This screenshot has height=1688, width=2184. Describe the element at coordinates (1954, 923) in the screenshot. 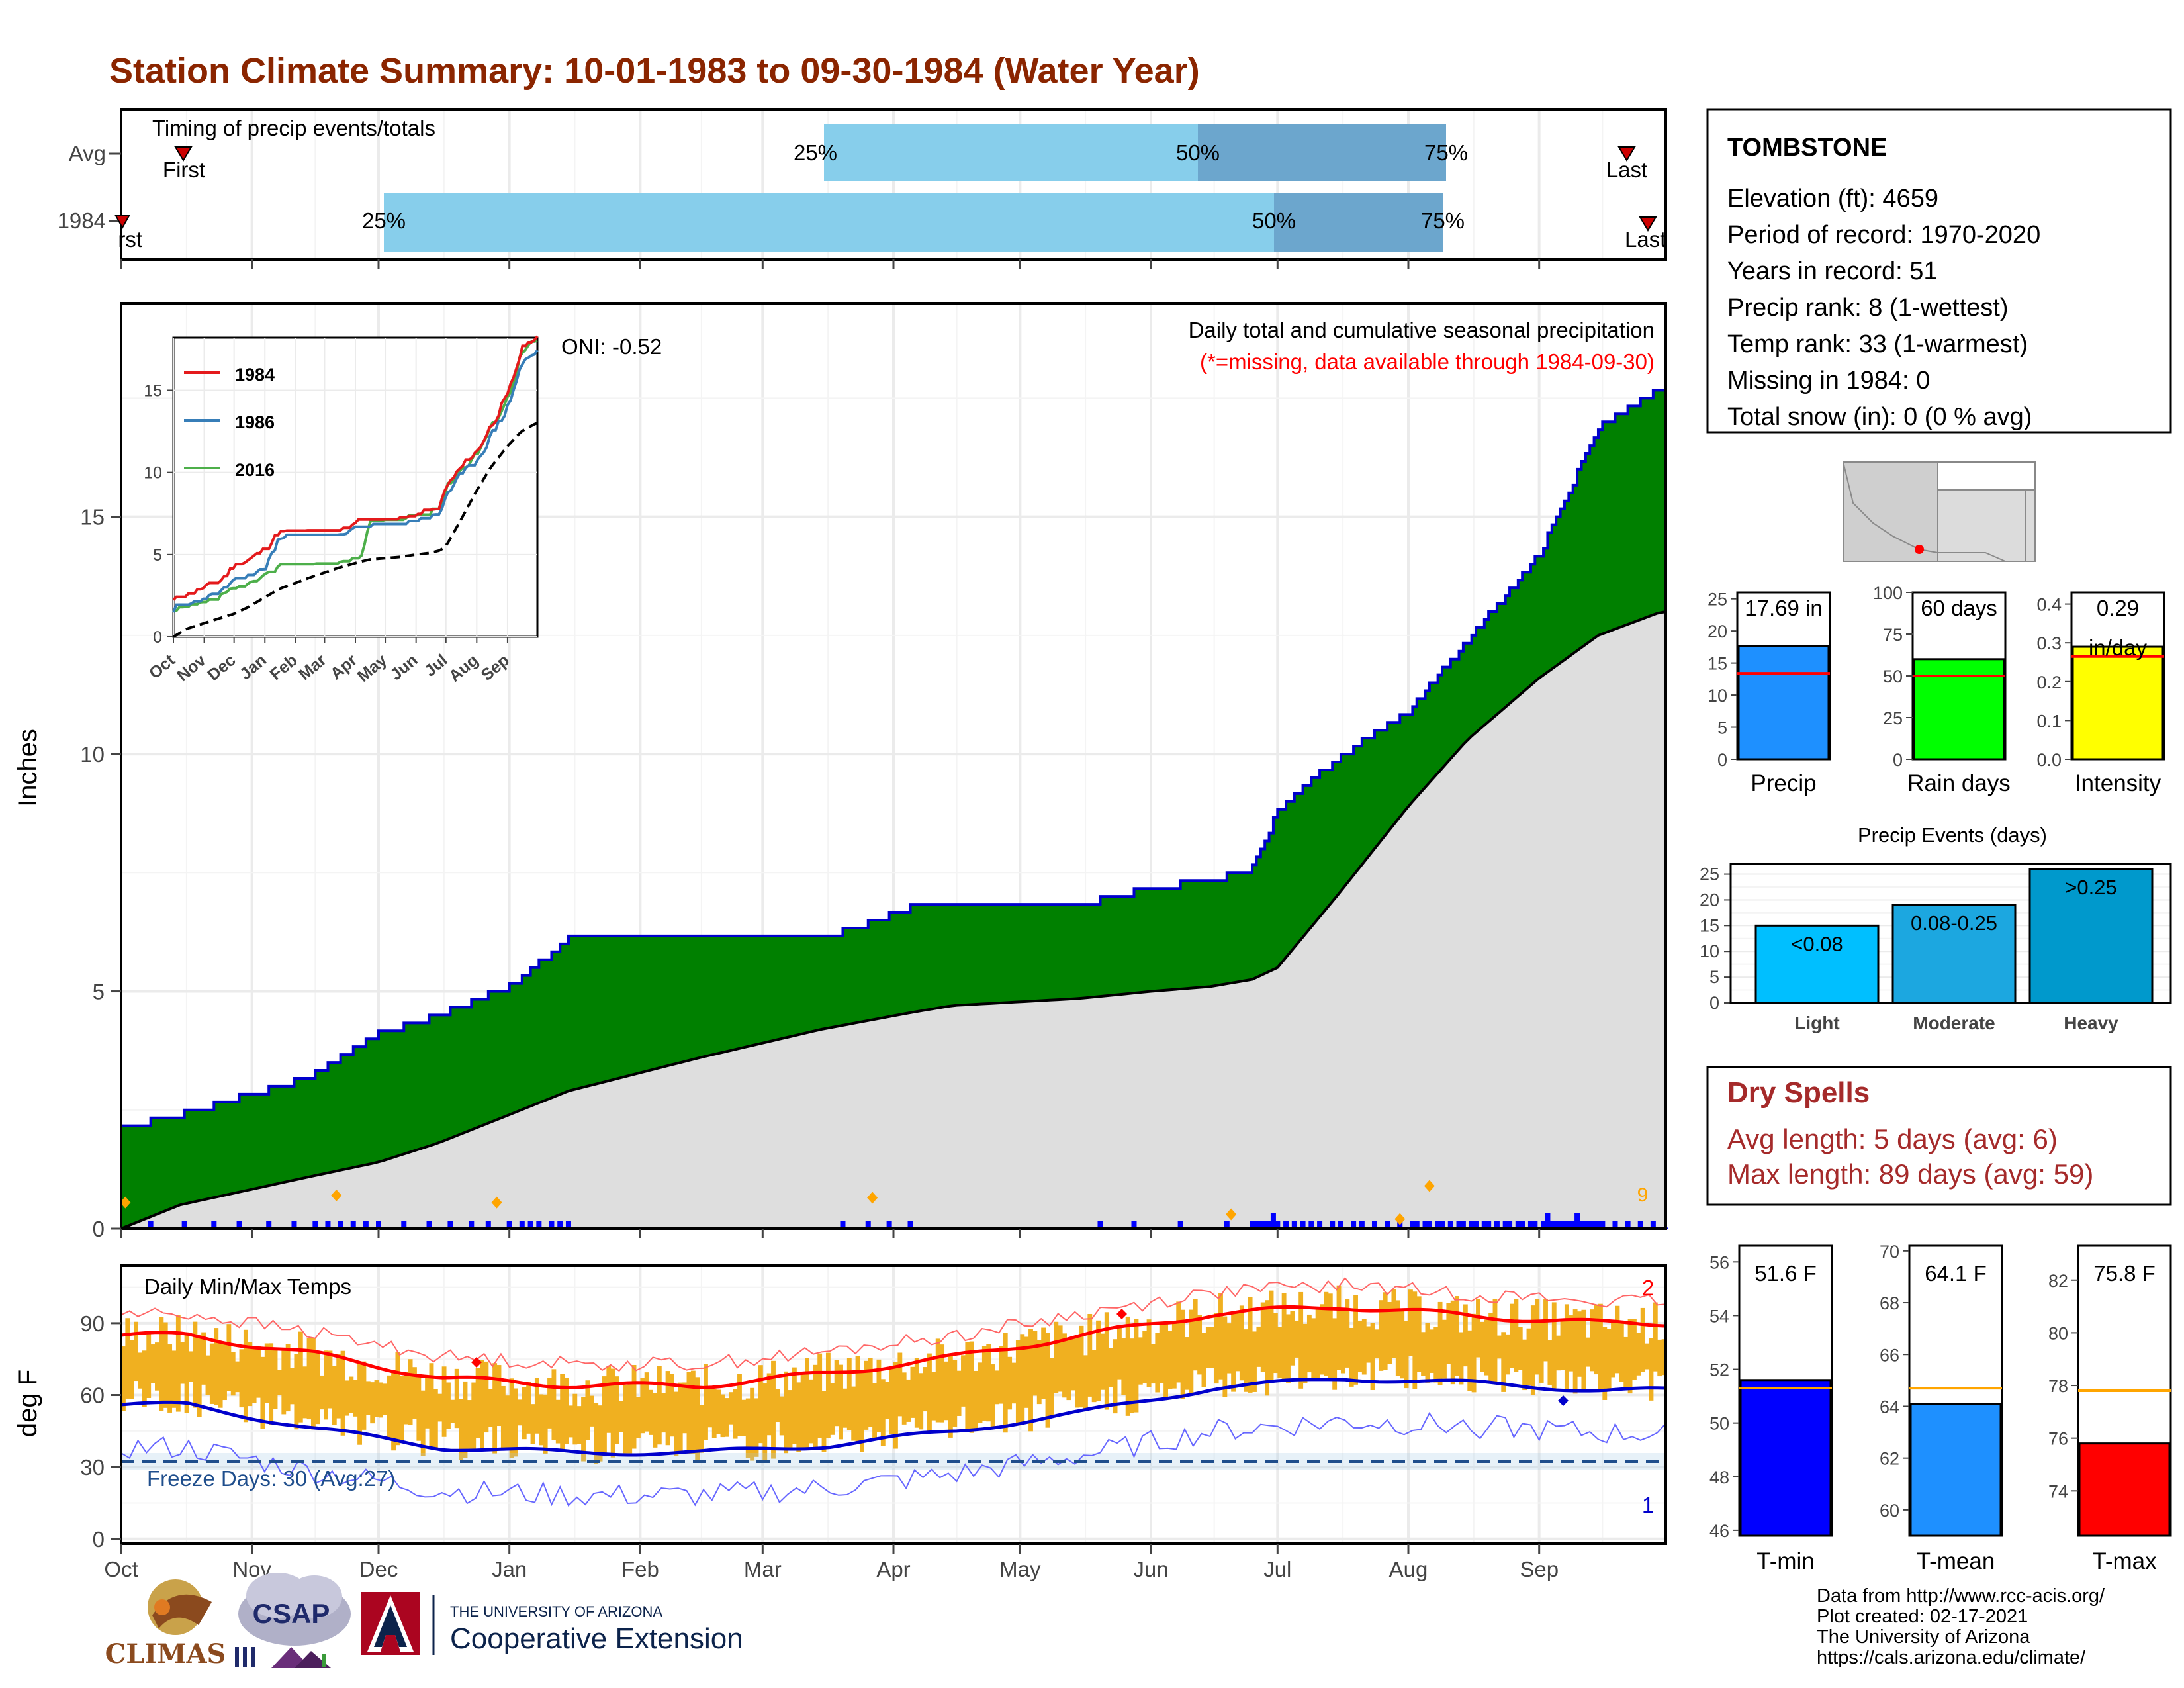

I see `events-bar-label: 0.08-0.25` at that location.